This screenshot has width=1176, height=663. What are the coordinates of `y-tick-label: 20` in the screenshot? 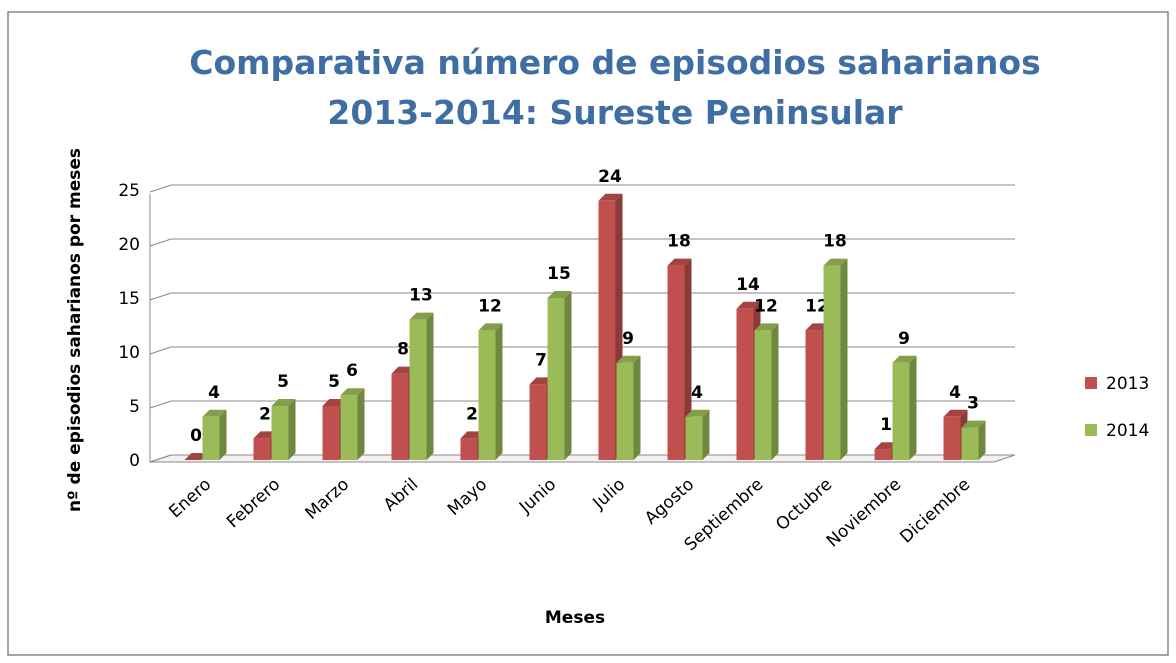 It's located at (129, 245).